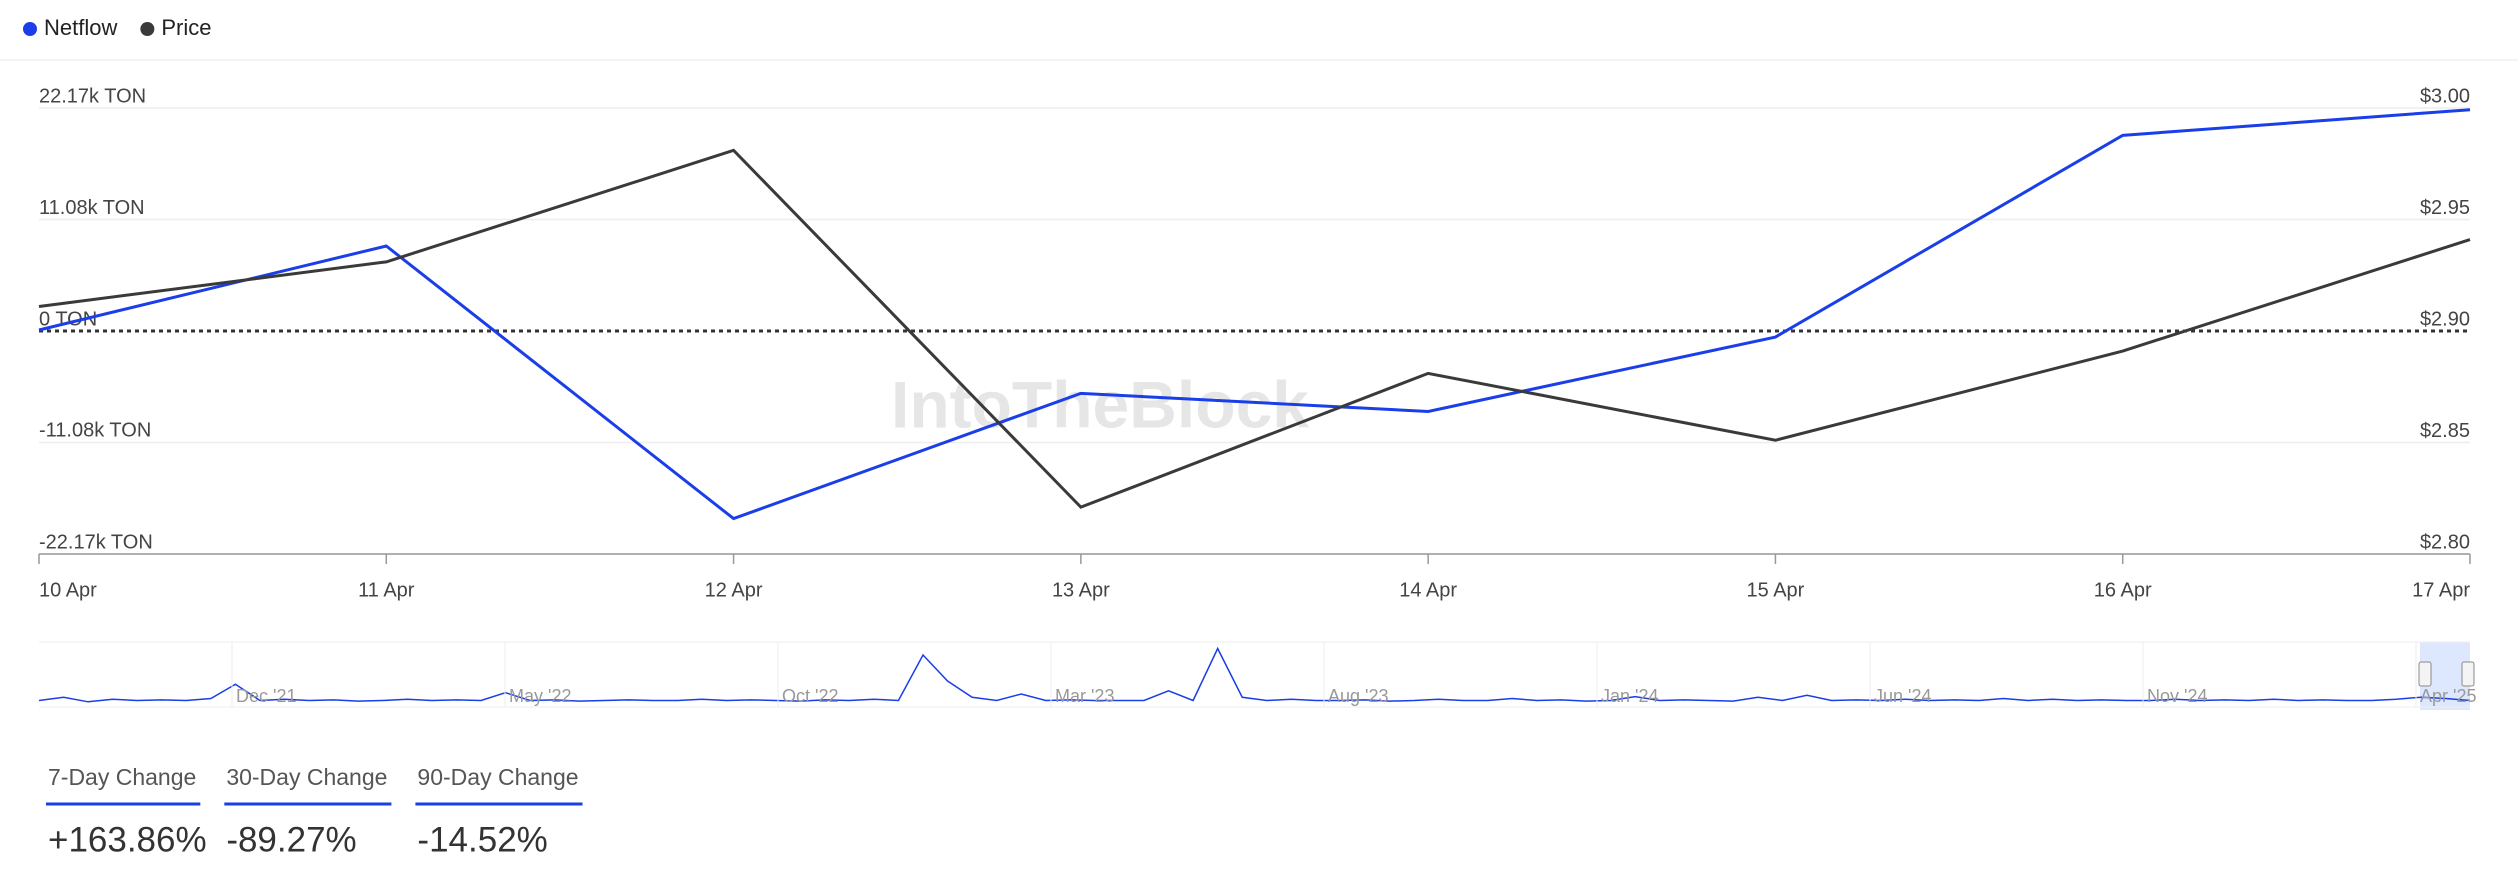 The image size is (2518, 894). I want to click on y2-tick-label: $3.00, so click(2445, 96).